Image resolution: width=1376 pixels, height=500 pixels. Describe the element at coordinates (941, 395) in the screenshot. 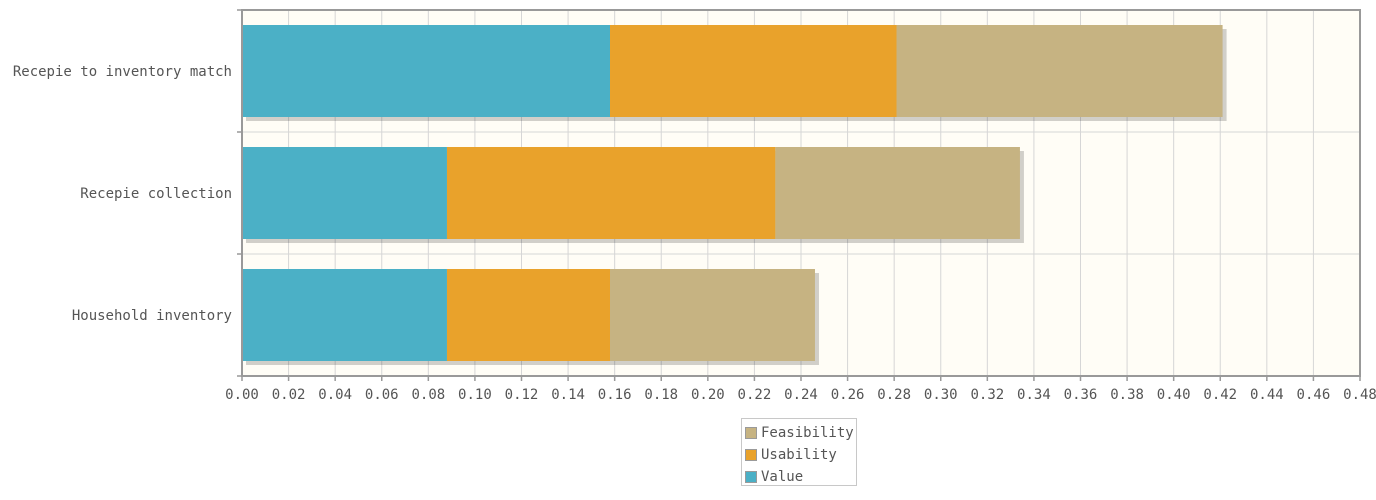

I see `x-tick-label: 0.30` at that location.